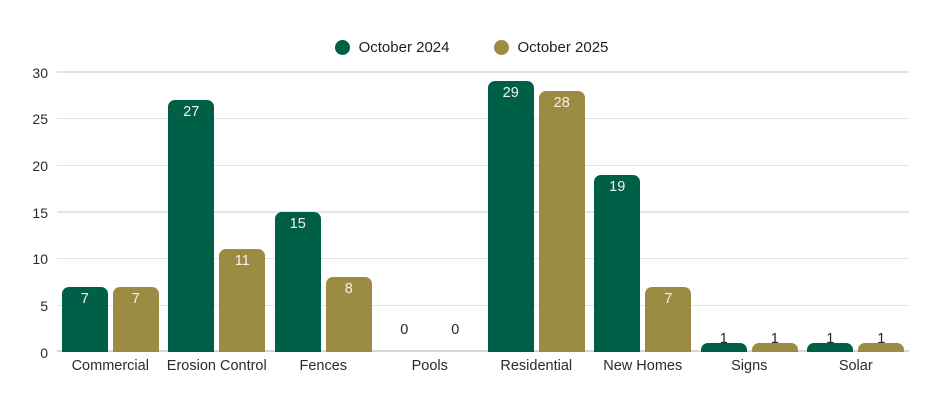 This screenshot has width=943, height=408. Describe the element at coordinates (297, 224) in the screenshot. I see `bar-value-label: 15` at that location.